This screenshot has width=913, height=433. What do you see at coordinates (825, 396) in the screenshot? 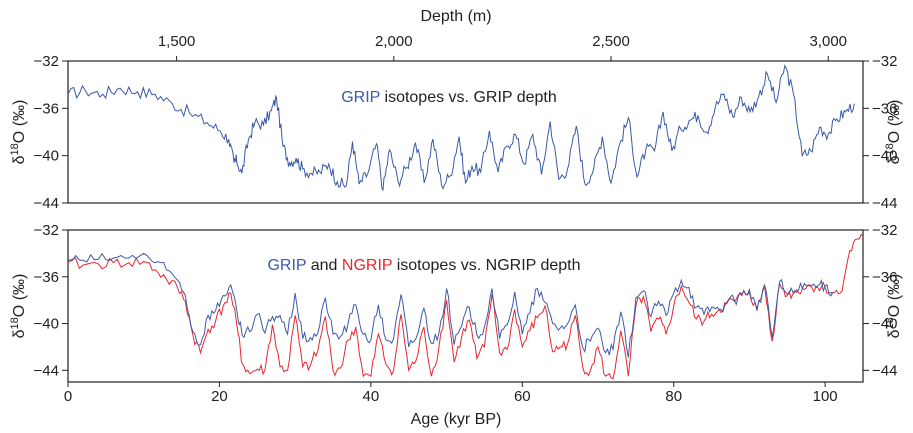
I see `bottom-axis-tick-label: 100` at bounding box center [825, 396].